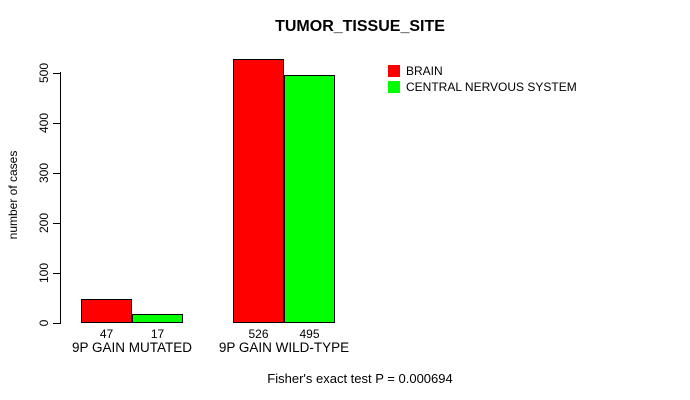 The height and width of the screenshot is (400, 690). What do you see at coordinates (13, 195) in the screenshot?
I see `y-axis-label: number of cases` at bounding box center [13, 195].